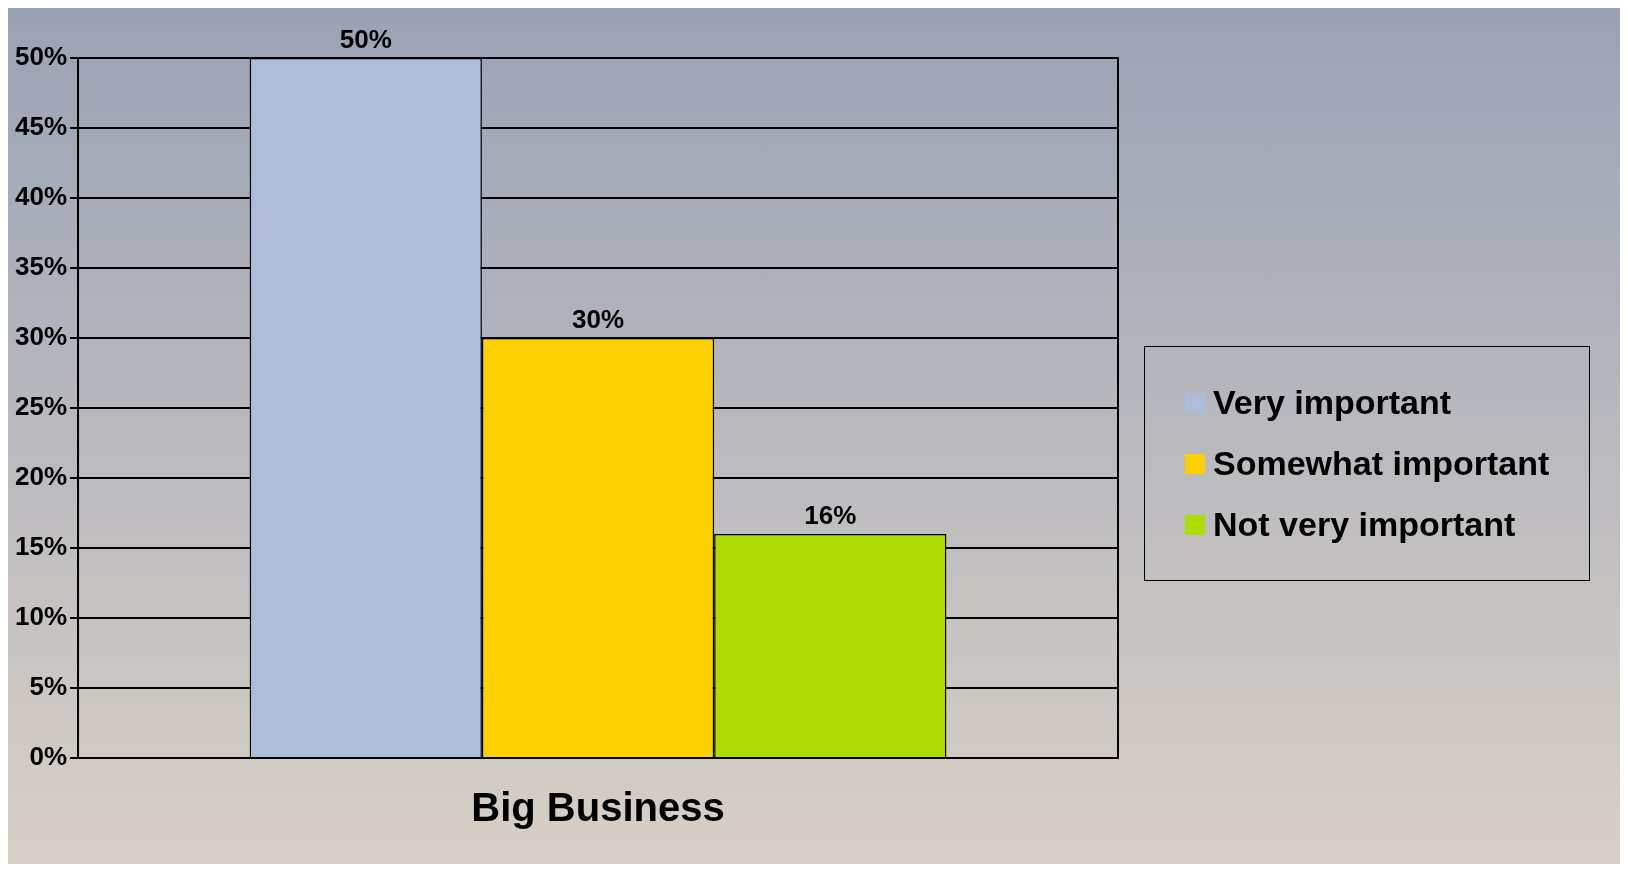  What do you see at coordinates (41, 196) in the screenshot?
I see `y-tick-label: 40%` at bounding box center [41, 196].